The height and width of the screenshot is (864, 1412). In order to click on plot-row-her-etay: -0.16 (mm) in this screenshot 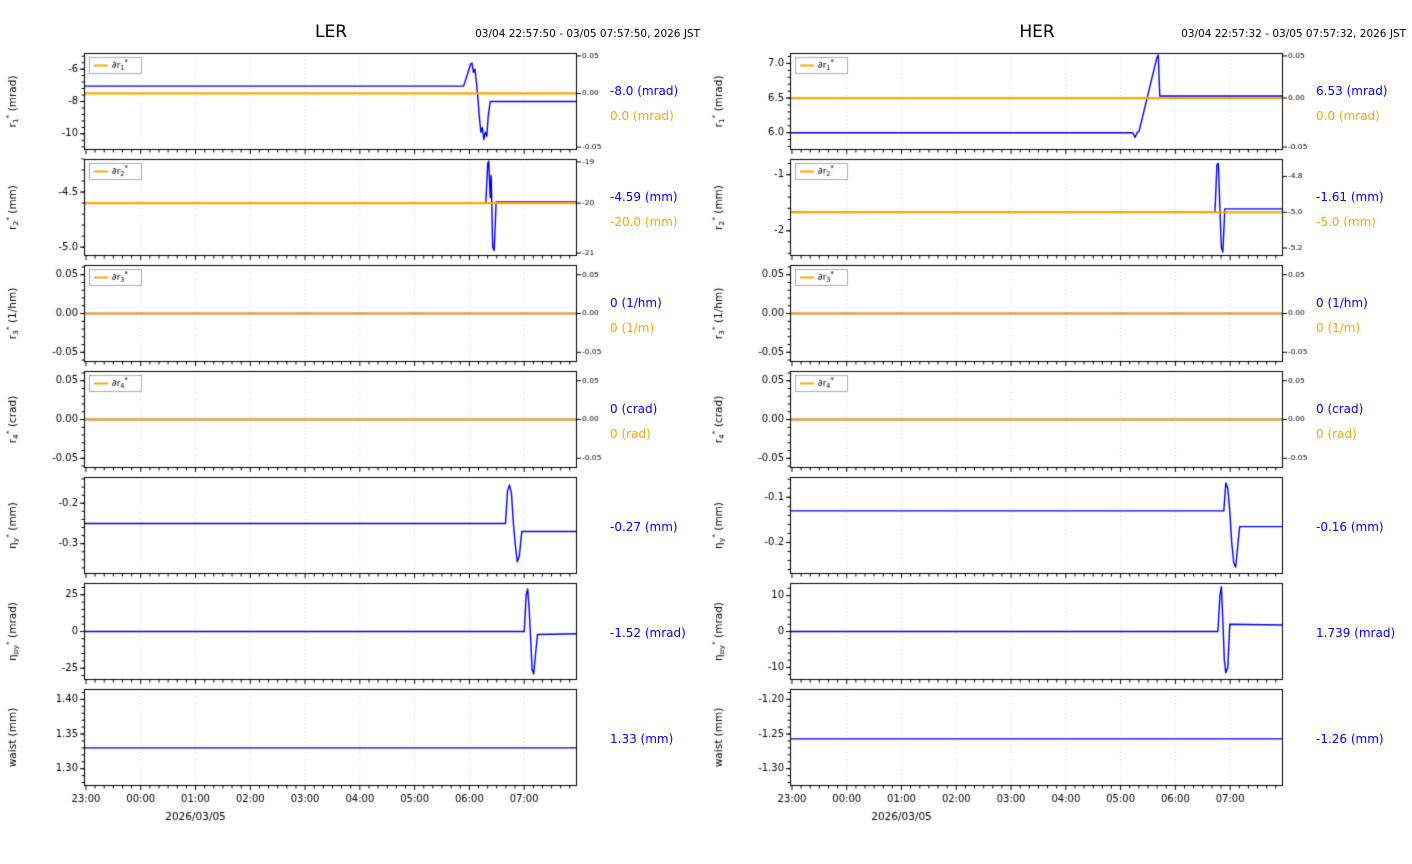, I will do `click(1058, 527)`.